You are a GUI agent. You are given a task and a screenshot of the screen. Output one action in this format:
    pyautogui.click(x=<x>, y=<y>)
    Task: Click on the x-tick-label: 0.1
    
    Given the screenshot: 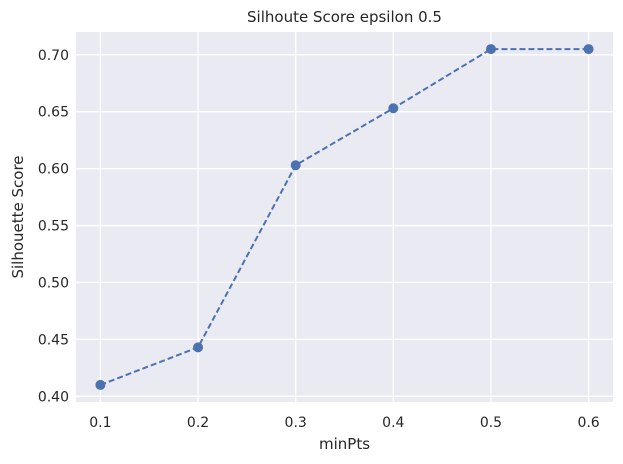 What is the action you would take?
    pyautogui.click(x=100, y=423)
    